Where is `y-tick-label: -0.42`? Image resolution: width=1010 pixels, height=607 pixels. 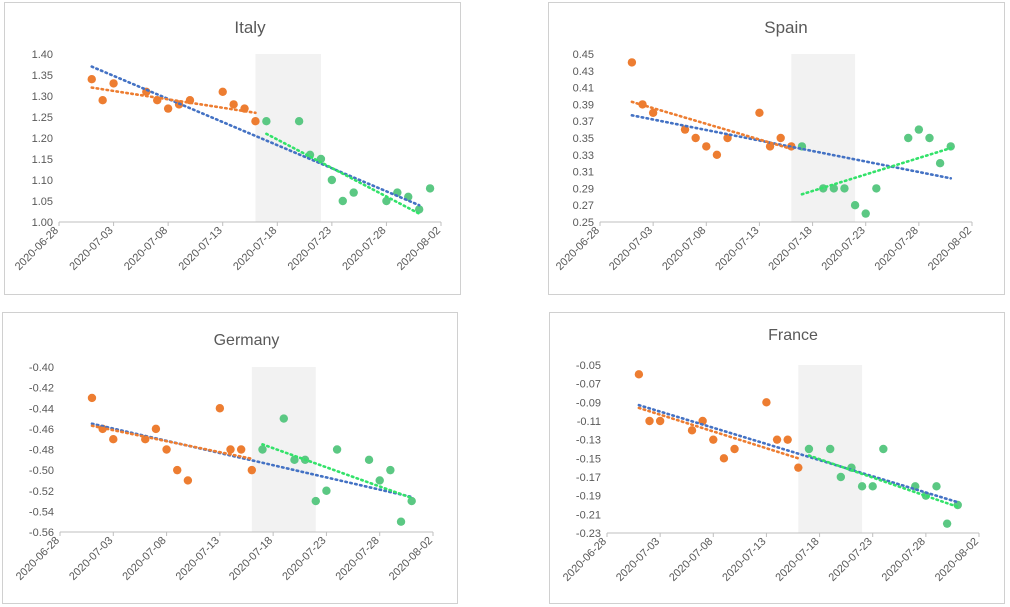 y-tick-label: -0.42 is located at coordinates (41, 389).